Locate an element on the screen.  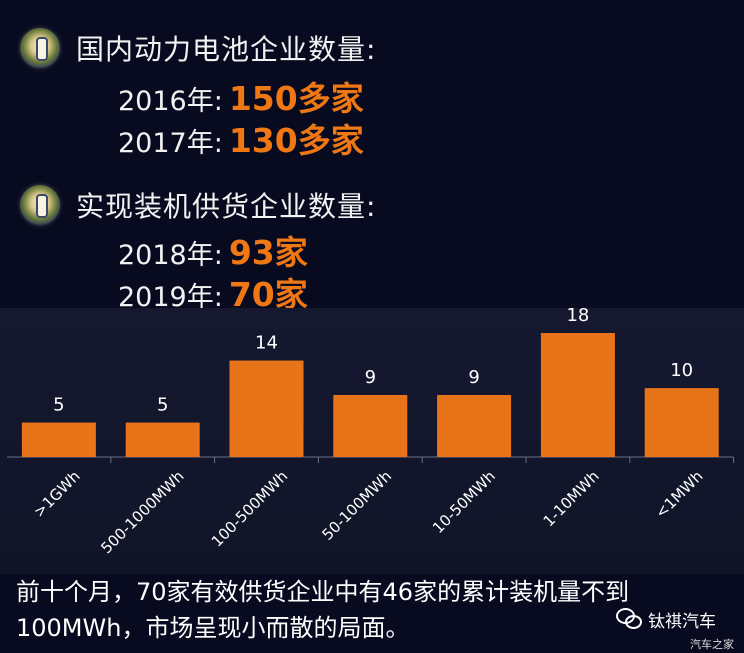
stat-value: 130多家 is located at coordinates (296, 140).